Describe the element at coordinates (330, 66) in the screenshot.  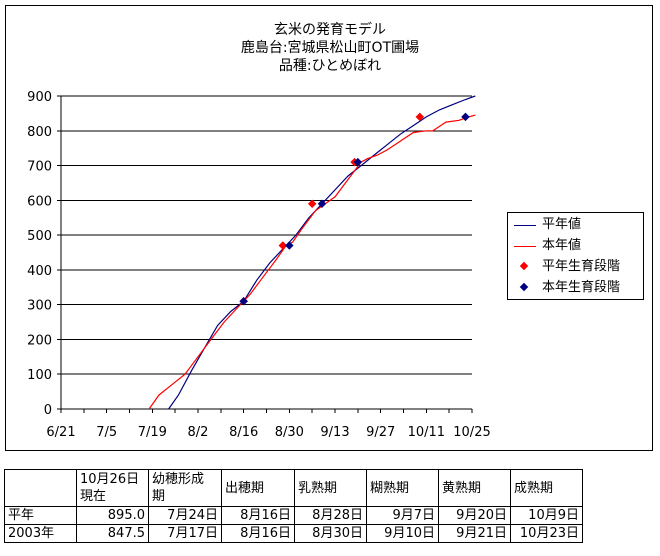
I see `chart-title-line-3: 品種:ひとめぼれ` at that location.